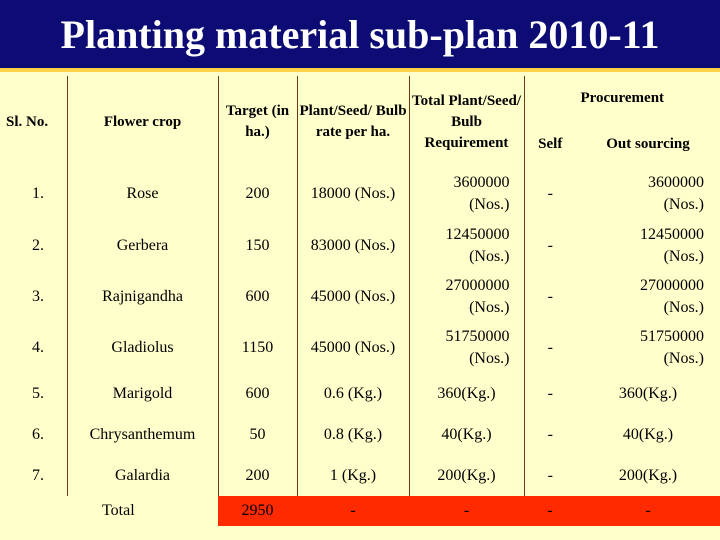 The height and width of the screenshot is (540, 720). Describe the element at coordinates (143, 434) in the screenshot. I see `crop-cell: Chrysanthemum` at that location.